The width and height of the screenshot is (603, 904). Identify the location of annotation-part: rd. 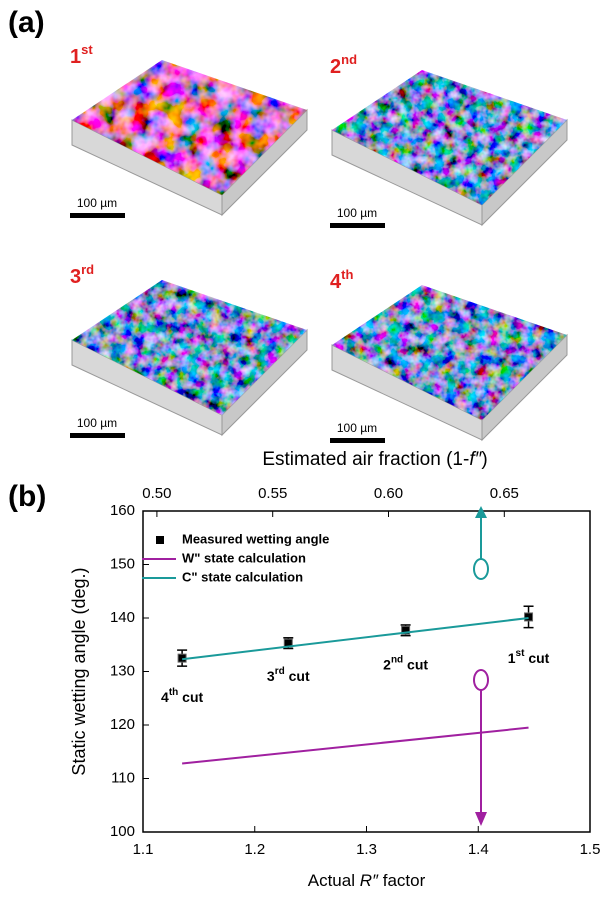
(280, 671).